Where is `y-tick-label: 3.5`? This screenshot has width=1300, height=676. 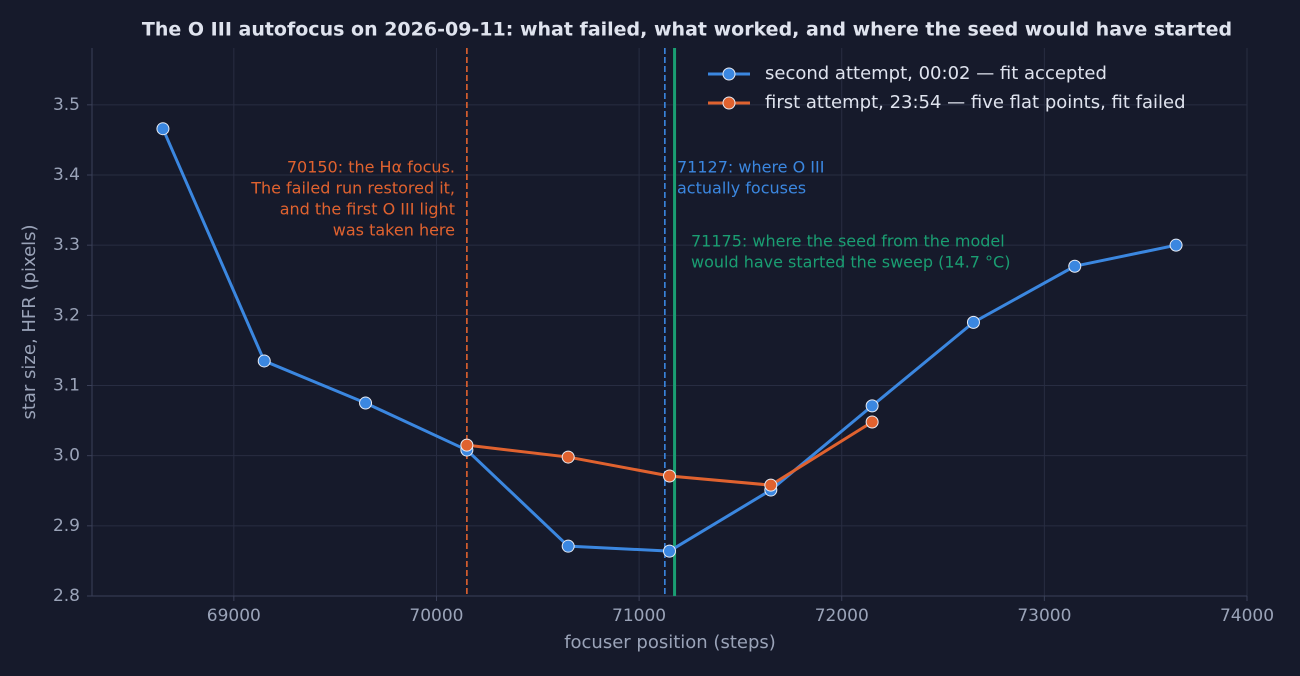
y-tick-label: 3.5 is located at coordinates (66, 105).